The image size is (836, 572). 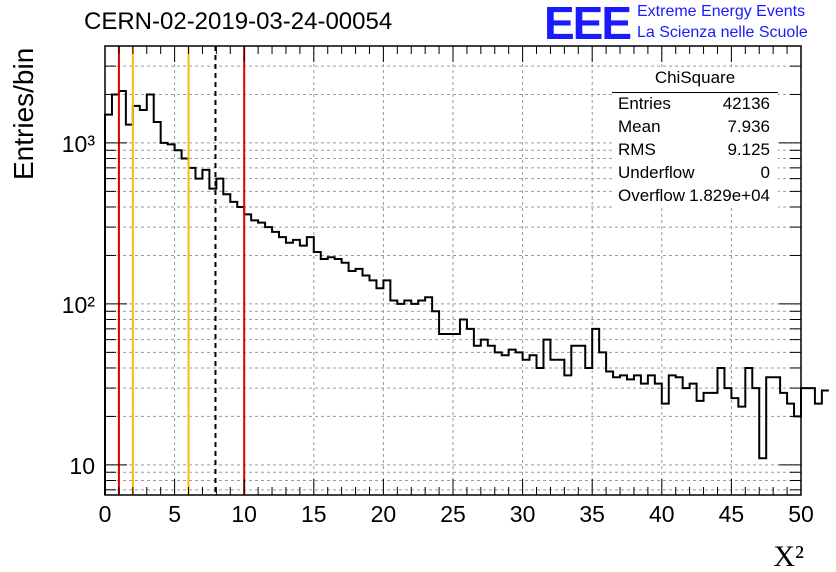 I want to click on stats-label: Underflow, so click(x=656, y=172).